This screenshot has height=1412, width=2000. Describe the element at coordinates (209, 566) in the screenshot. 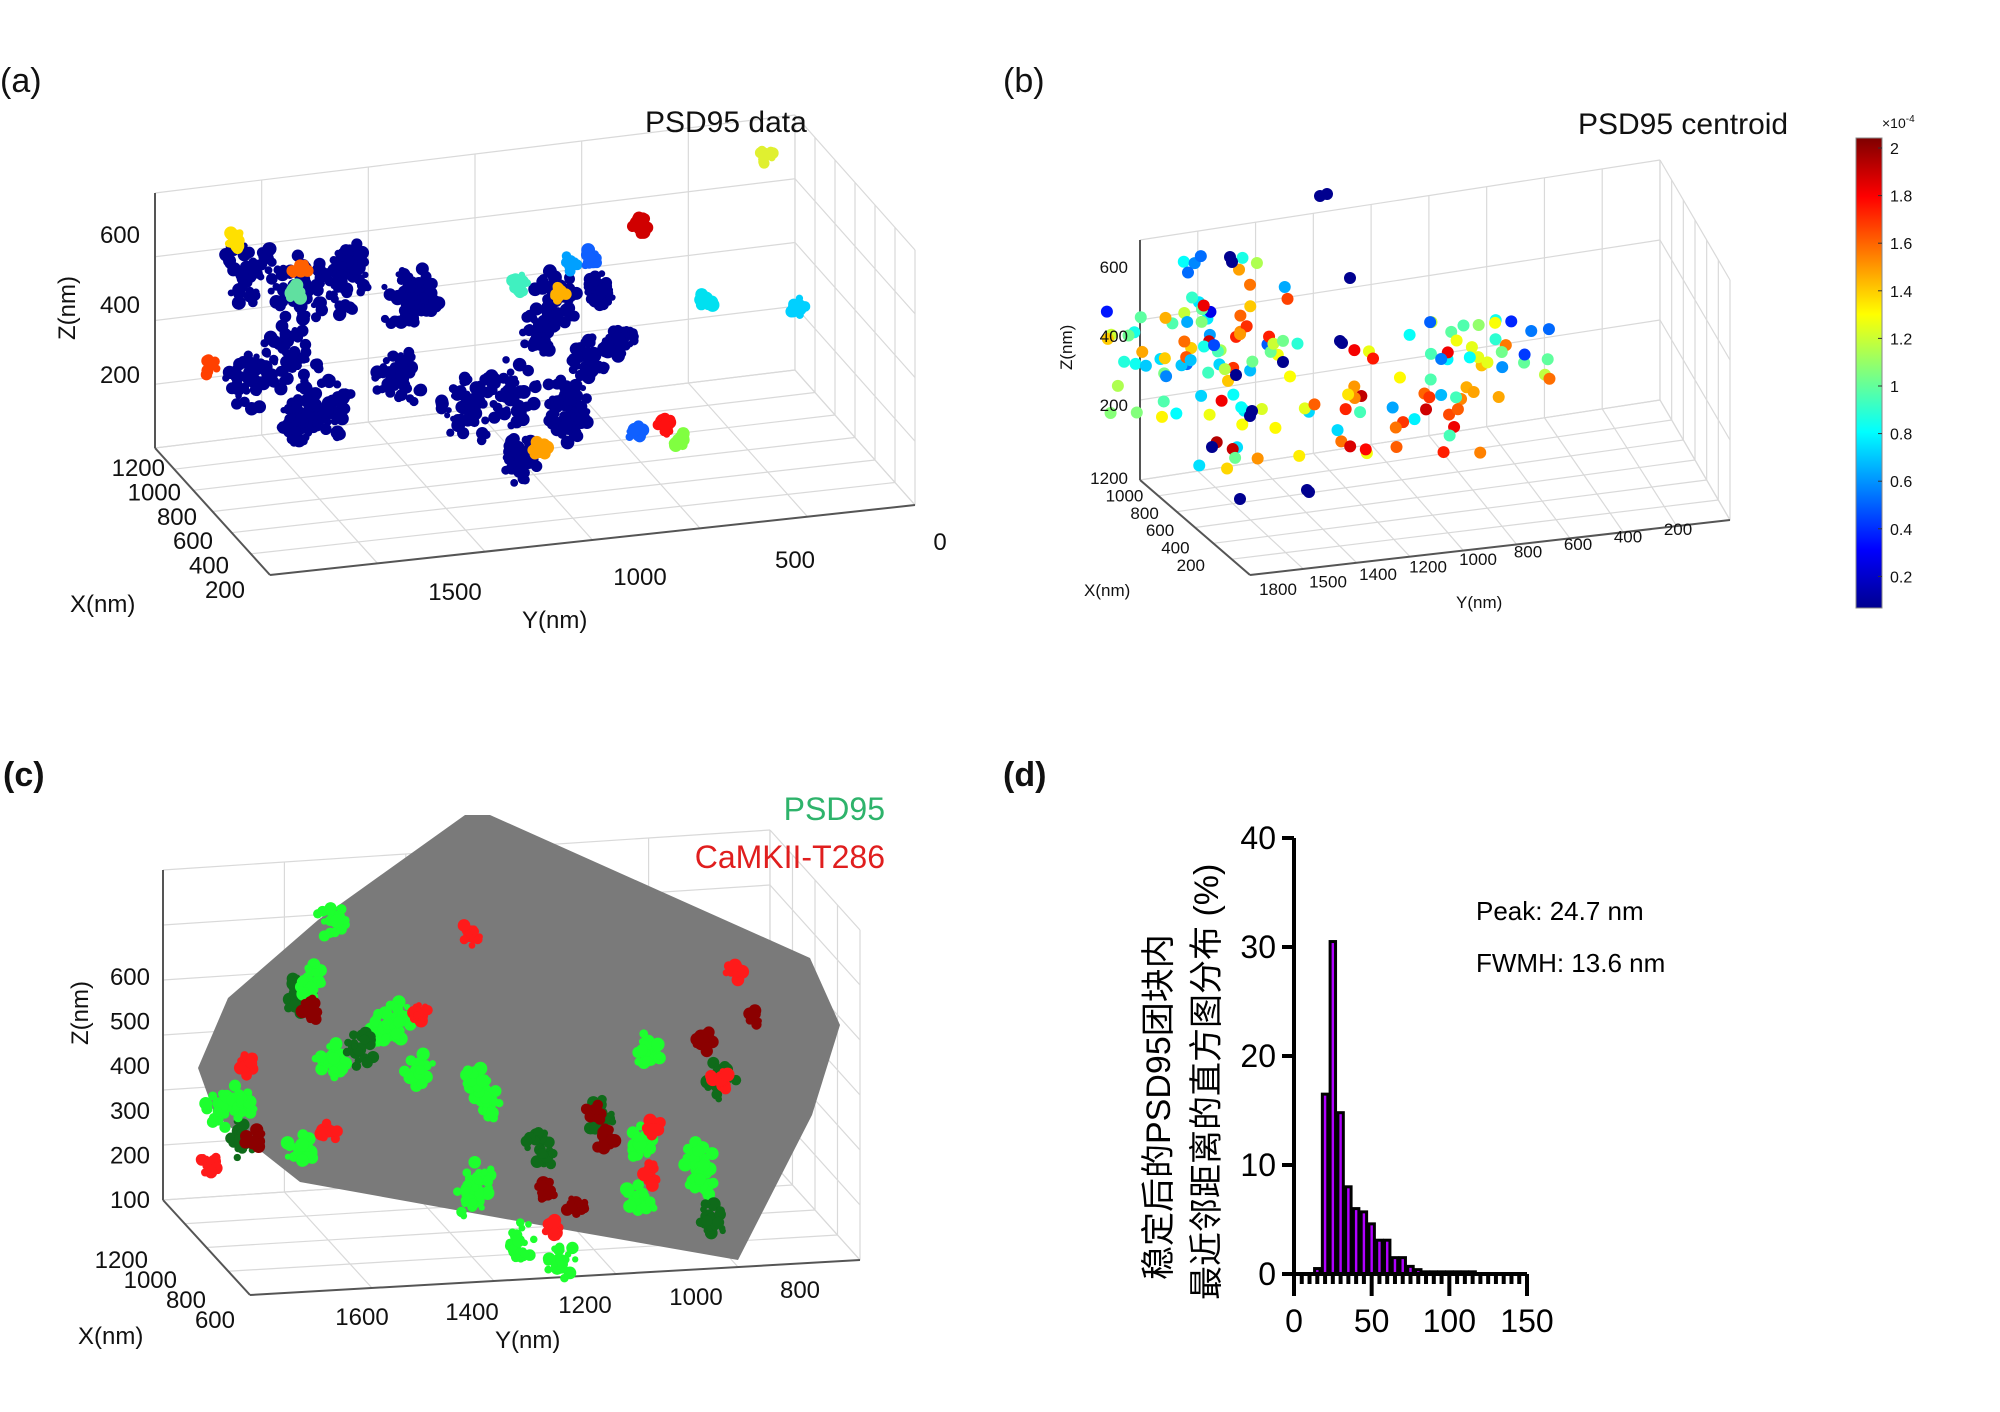

I see `x-tick-label: 400` at that location.